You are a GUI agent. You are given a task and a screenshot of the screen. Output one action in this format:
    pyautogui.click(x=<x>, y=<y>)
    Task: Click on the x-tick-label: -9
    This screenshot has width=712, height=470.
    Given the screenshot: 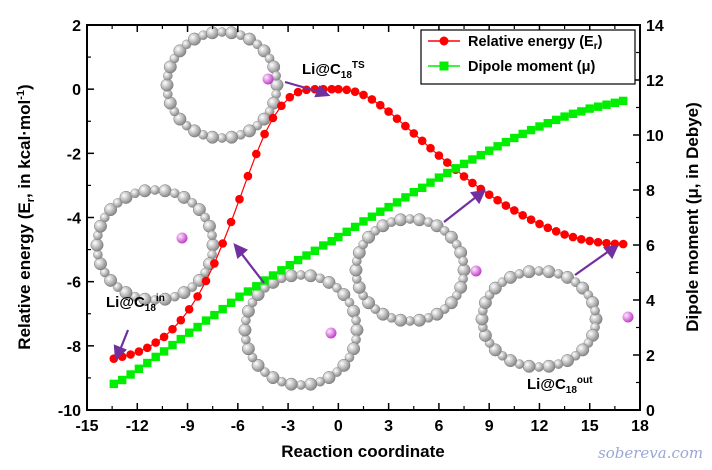 What is the action you would take?
    pyautogui.click(x=187, y=426)
    